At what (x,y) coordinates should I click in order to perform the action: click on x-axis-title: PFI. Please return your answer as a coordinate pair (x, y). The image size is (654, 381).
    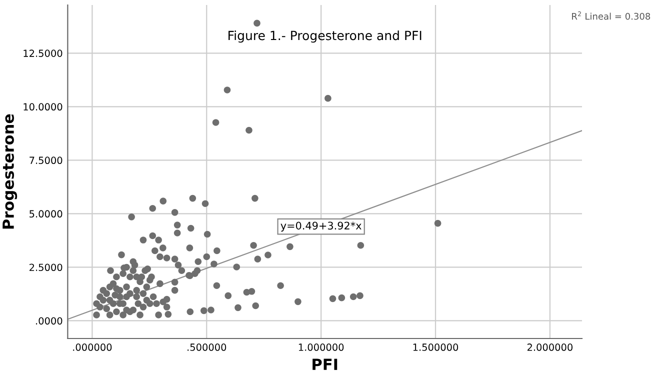
    Looking at the image, I should click on (325, 364).